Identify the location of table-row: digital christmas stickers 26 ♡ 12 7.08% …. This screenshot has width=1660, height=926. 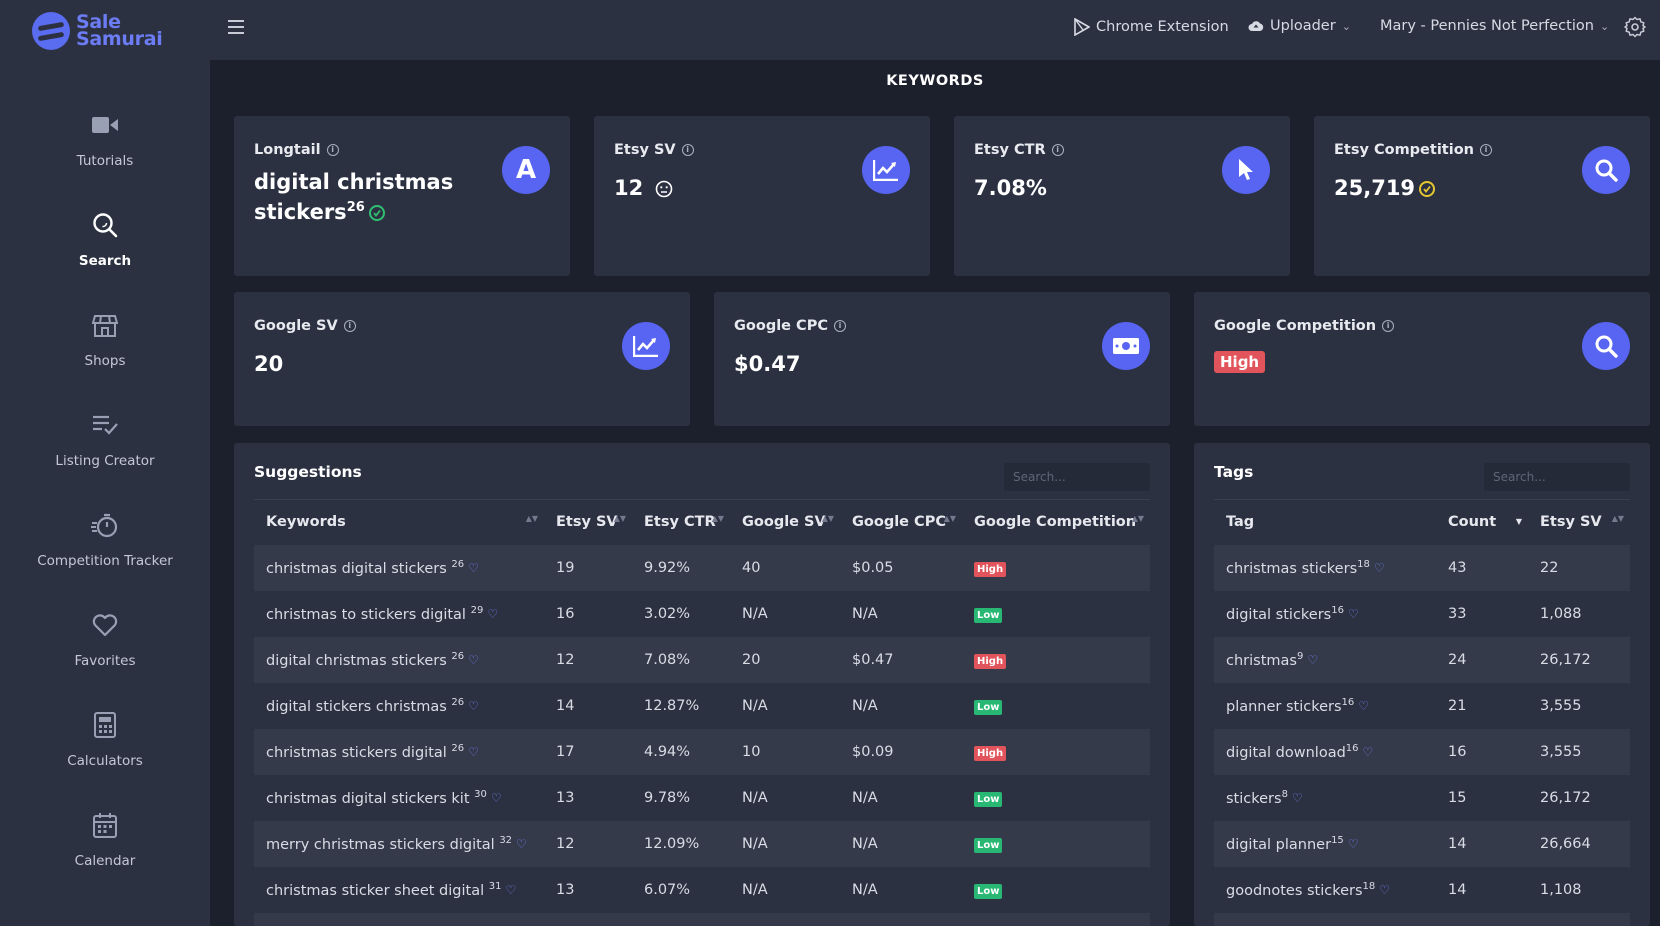
(702, 659).